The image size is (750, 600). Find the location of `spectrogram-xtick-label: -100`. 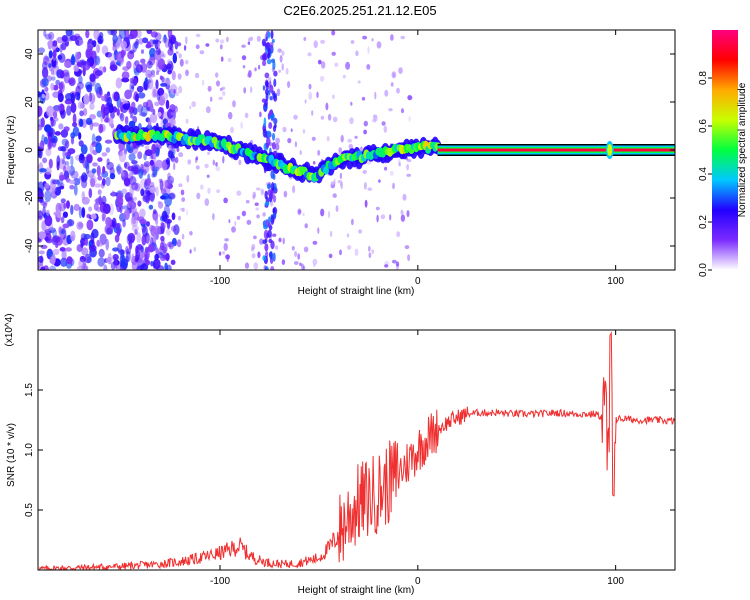

spectrogram-xtick-label: -100 is located at coordinates (220, 281).